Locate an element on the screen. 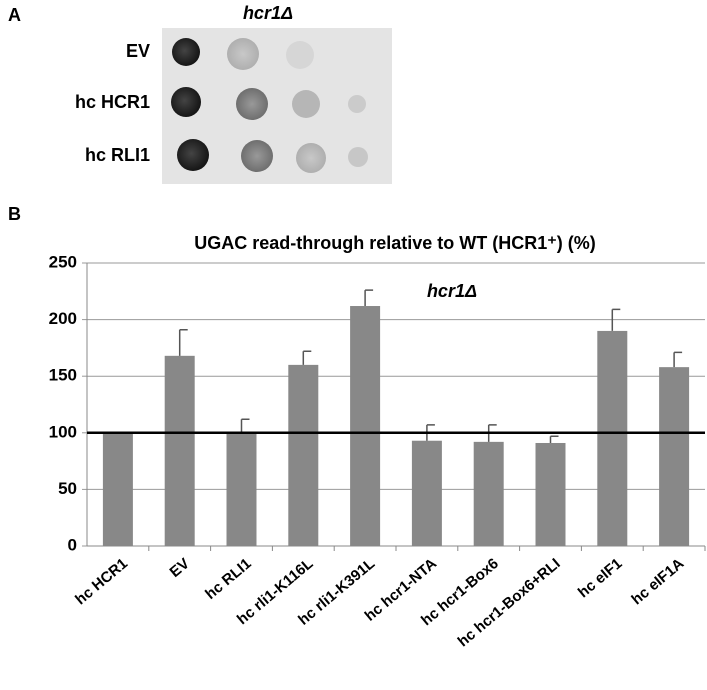 The width and height of the screenshot is (707, 690). x-tick-label: EV is located at coordinates (180, 568).